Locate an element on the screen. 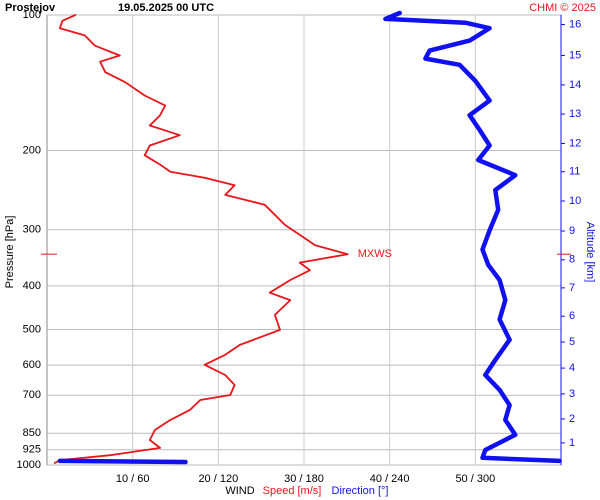  y2-tick-label: 3 is located at coordinates (572, 394).